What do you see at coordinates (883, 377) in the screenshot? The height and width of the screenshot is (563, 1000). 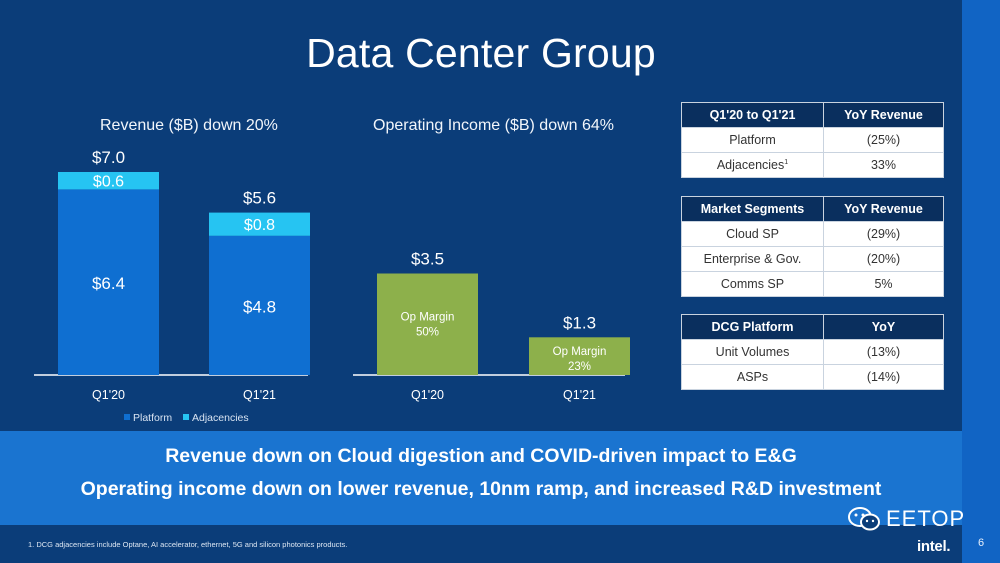 I see `table-cell: (14%)` at bounding box center [883, 377].